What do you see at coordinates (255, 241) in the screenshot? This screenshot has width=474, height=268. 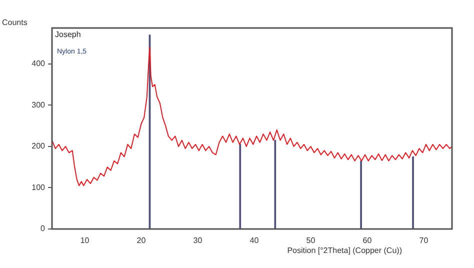 I see `x-tick-label: 40` at bounding box center [255, 241].